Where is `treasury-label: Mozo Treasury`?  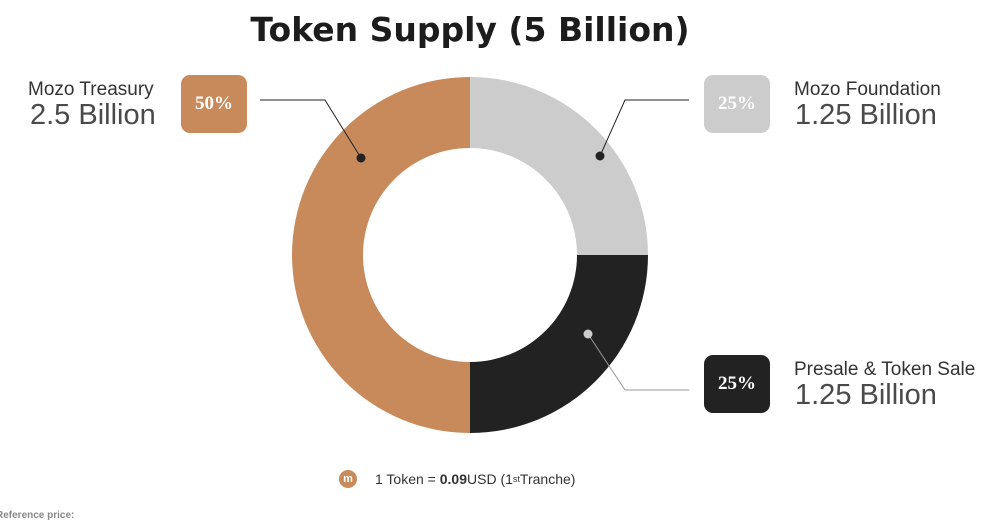
treasury-label: Mozo Treasury is located at coordinates (91, 89).